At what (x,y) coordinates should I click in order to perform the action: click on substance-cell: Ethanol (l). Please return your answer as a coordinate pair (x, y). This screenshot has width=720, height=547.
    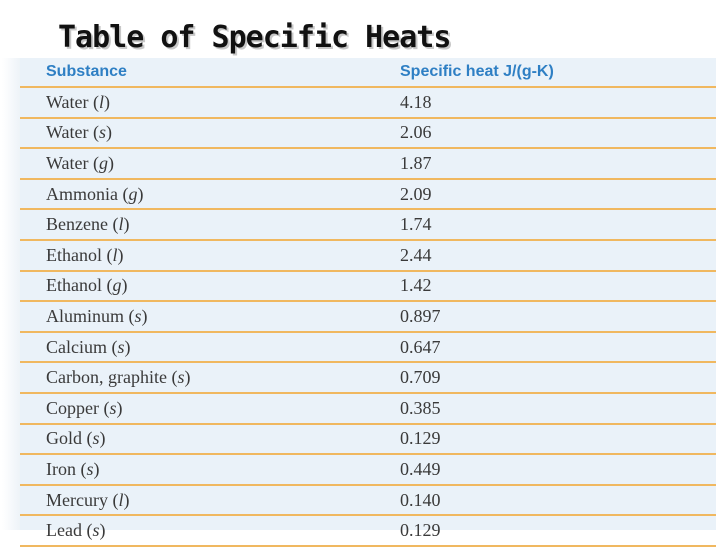
    Looking at the image, I should click on (210, 255).